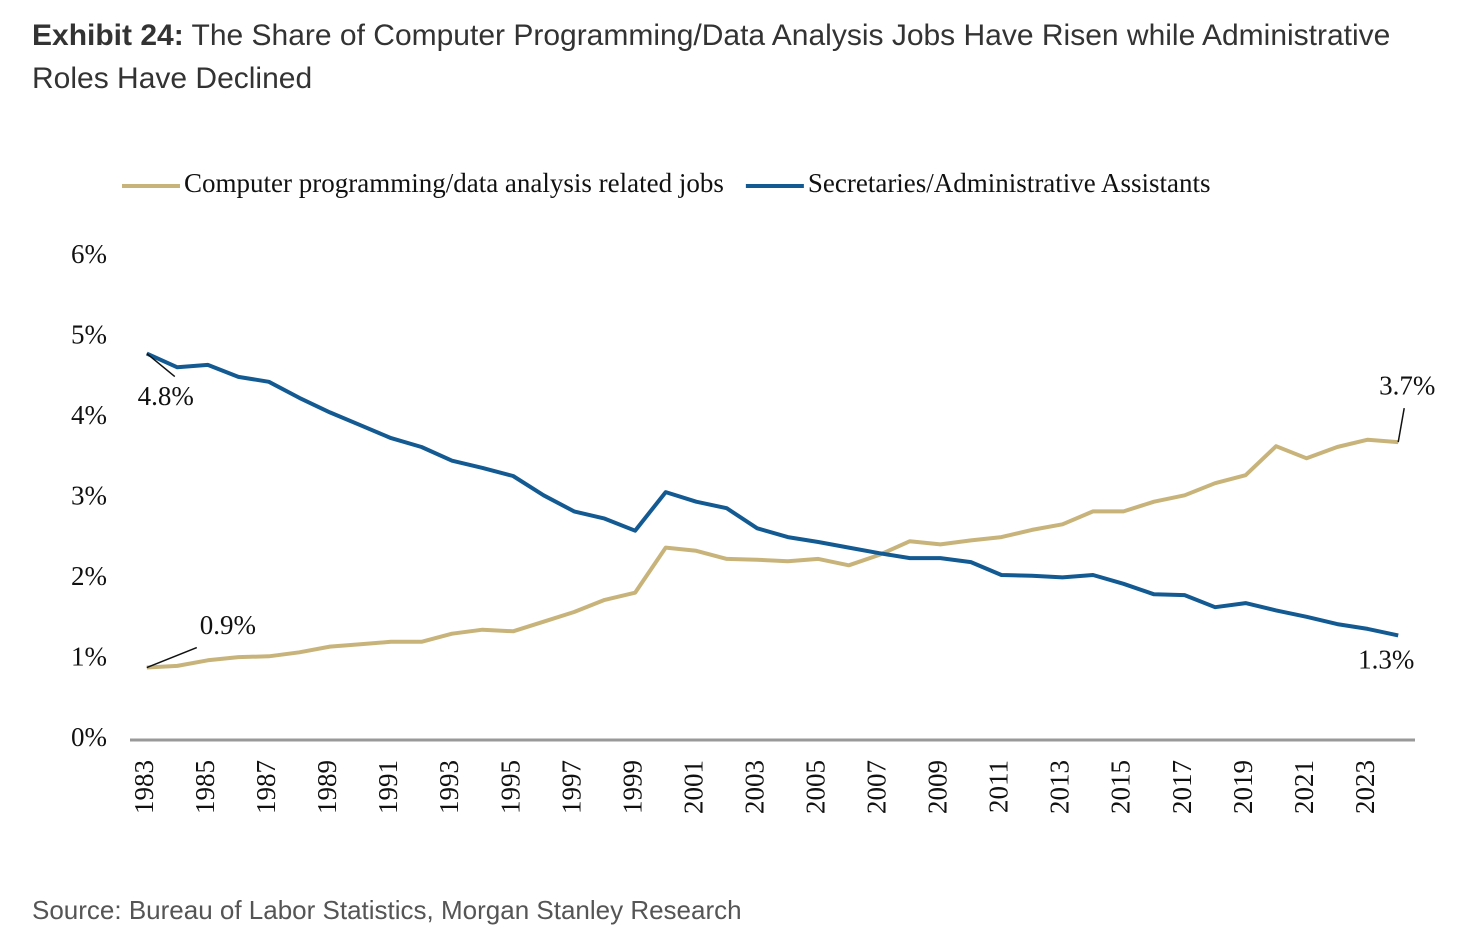 The height and width of the screenshot is (941, 1463). I want to click on y-tick-label: 6%, so click(89, 254).